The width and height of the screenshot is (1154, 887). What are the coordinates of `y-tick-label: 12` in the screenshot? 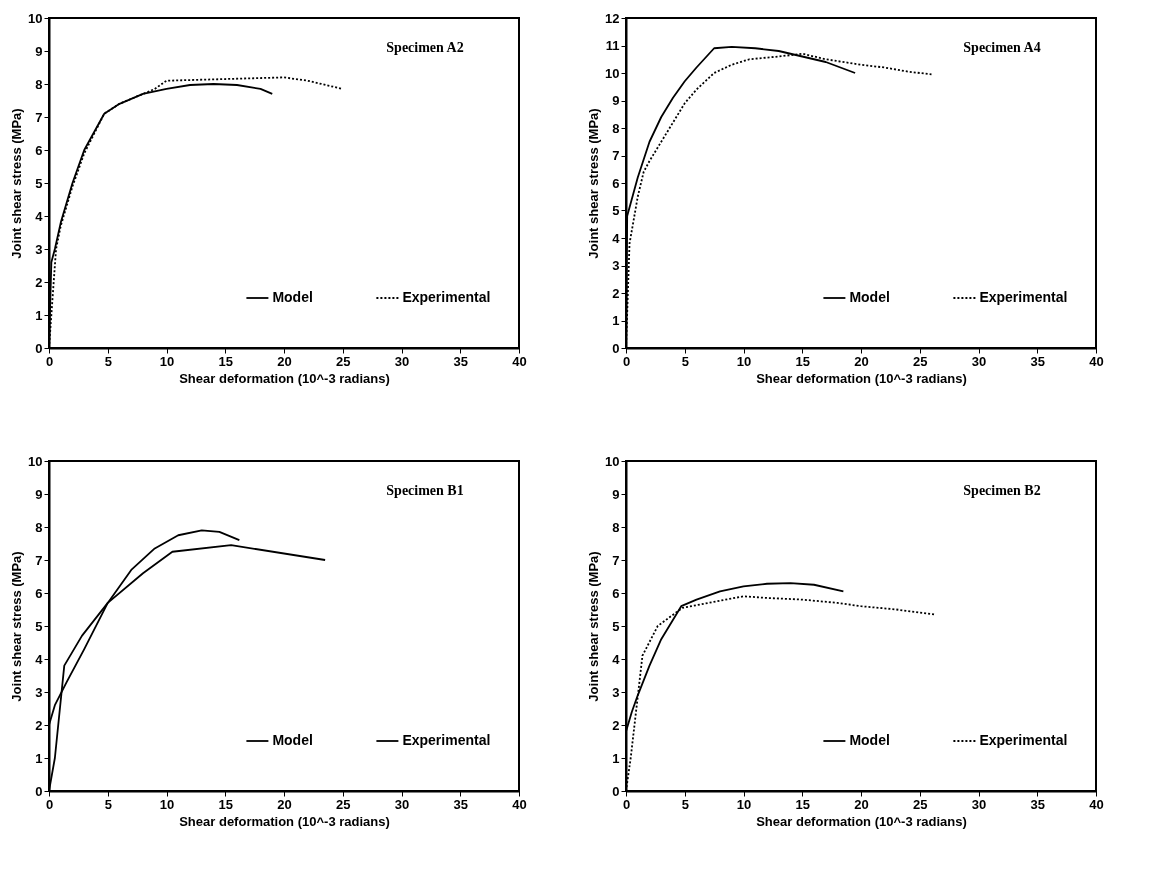 It's located at (612, 18).